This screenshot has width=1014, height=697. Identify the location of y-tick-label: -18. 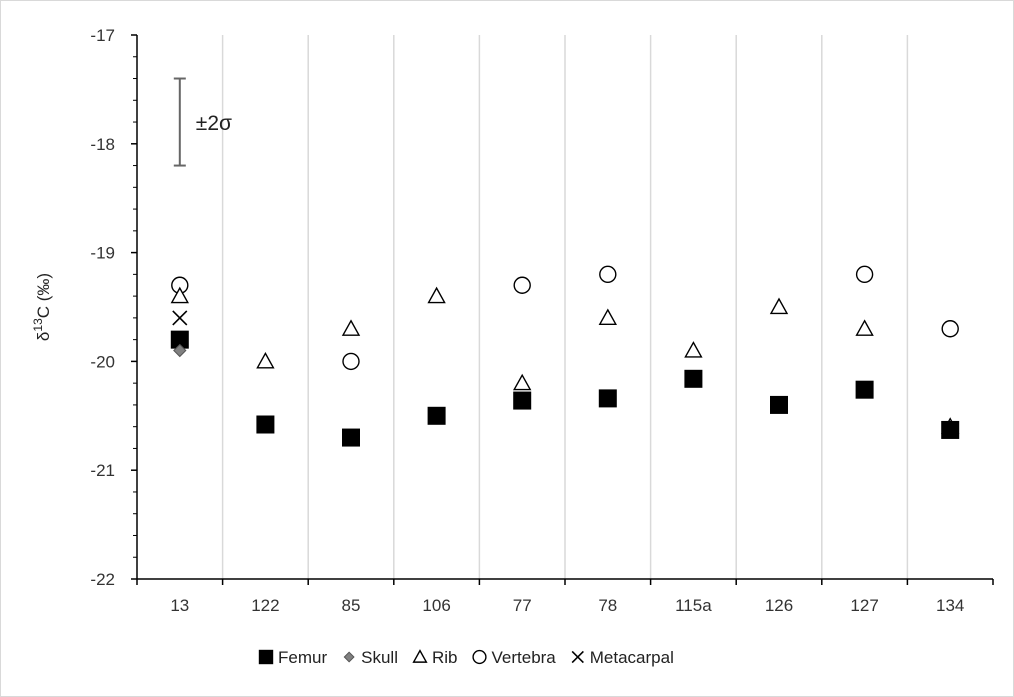
(102, 144).